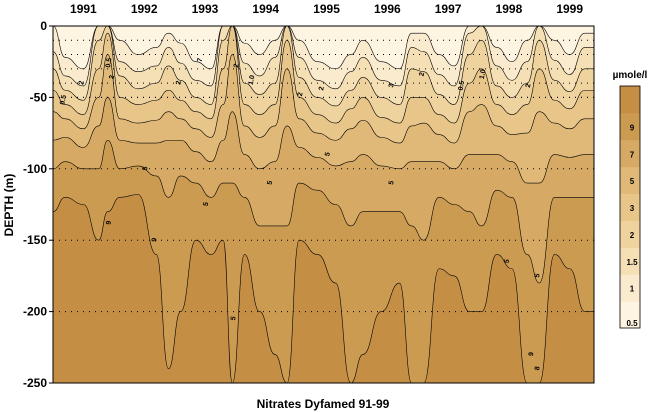 The width and height of the screenshot is (650, 412). I want to click on year-label-1991: 1991, so click(83, 9).